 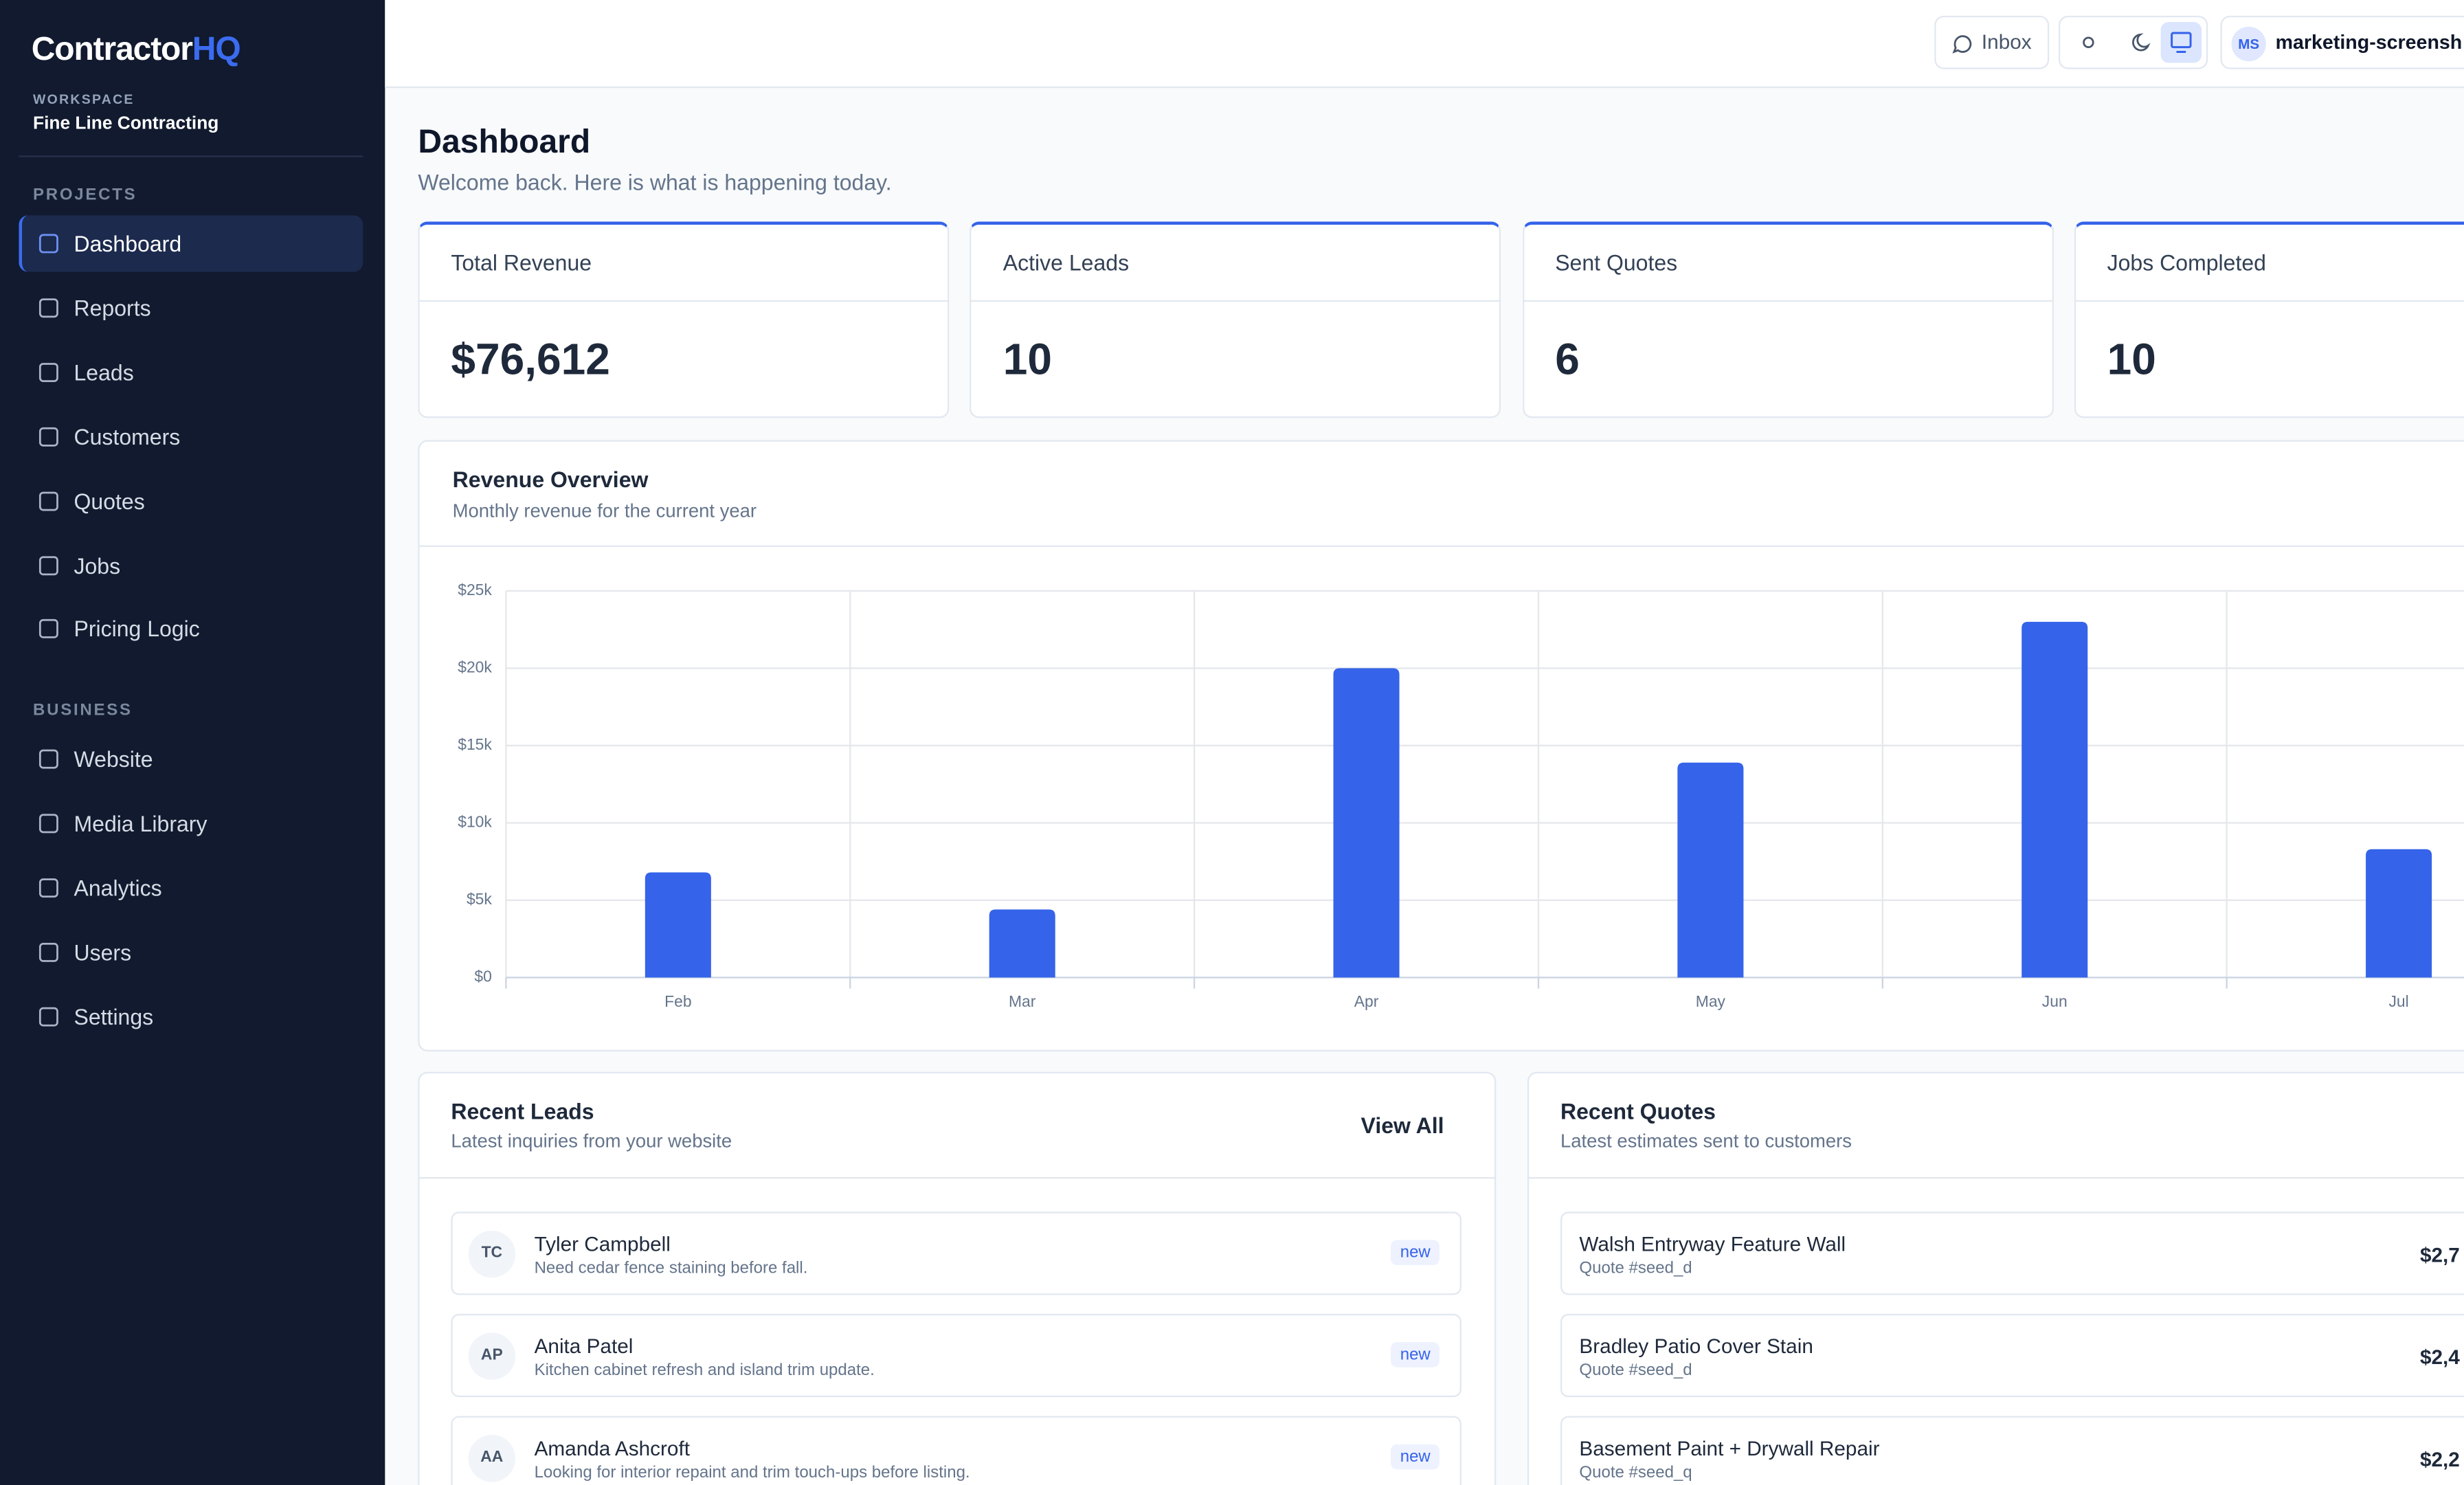 I want to click on nav-item: Users, so click(x=103, y=952).